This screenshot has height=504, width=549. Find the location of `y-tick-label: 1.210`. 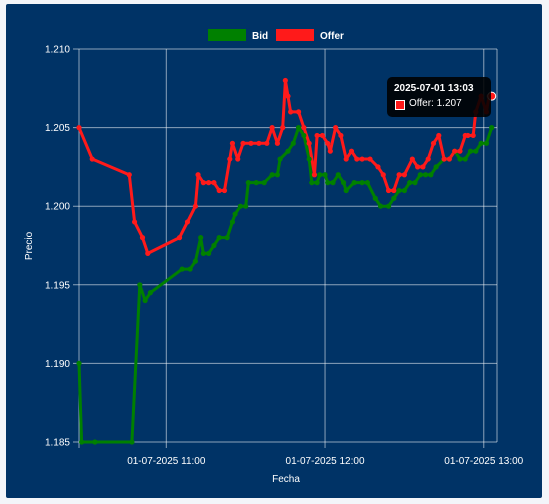

y-tick-label: 1.210 is located at coordinates (57, 50).